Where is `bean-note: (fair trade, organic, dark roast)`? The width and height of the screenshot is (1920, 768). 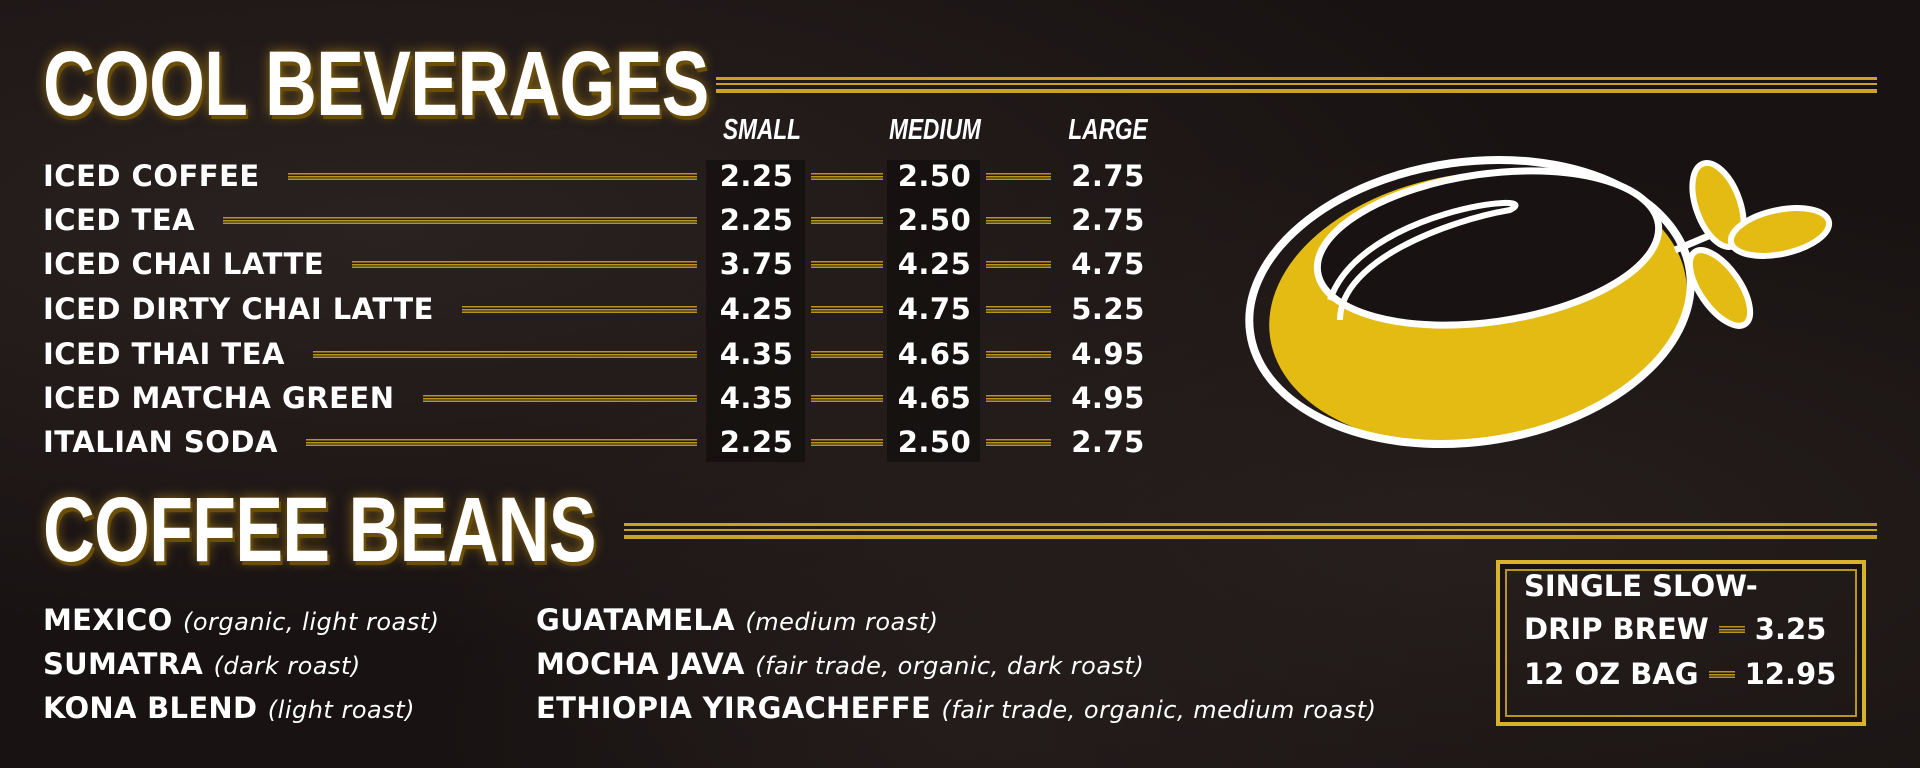
bean-note: (fair trade, organic, dark roast) is located at coordinates (950, 666).